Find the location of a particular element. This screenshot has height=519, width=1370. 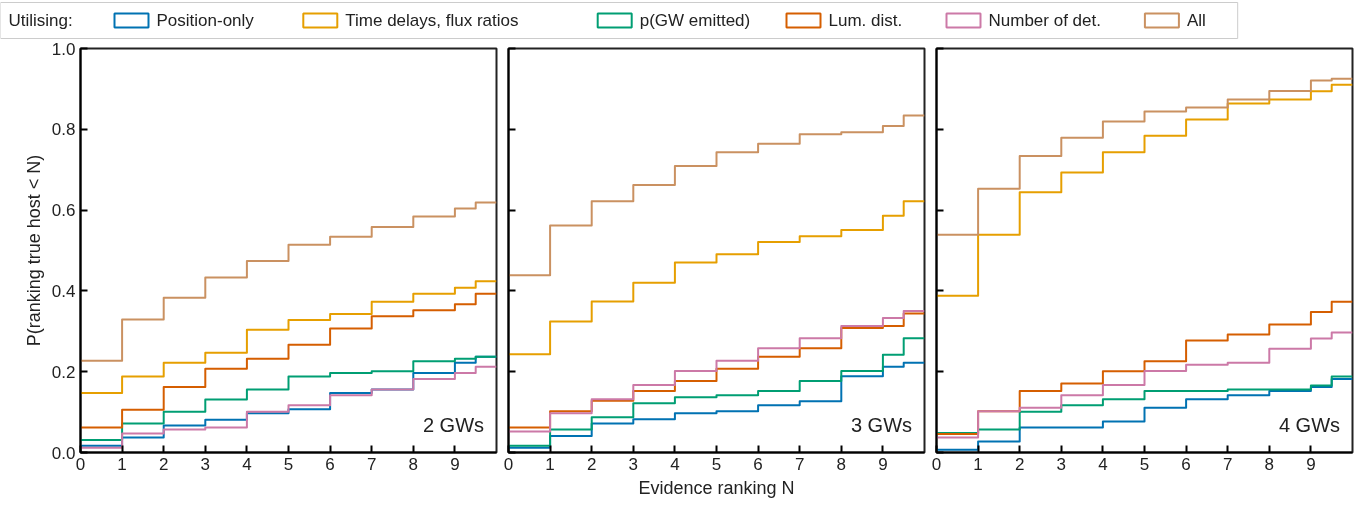

y-tick-label: 0.2 is located at coordinates (63, 372).